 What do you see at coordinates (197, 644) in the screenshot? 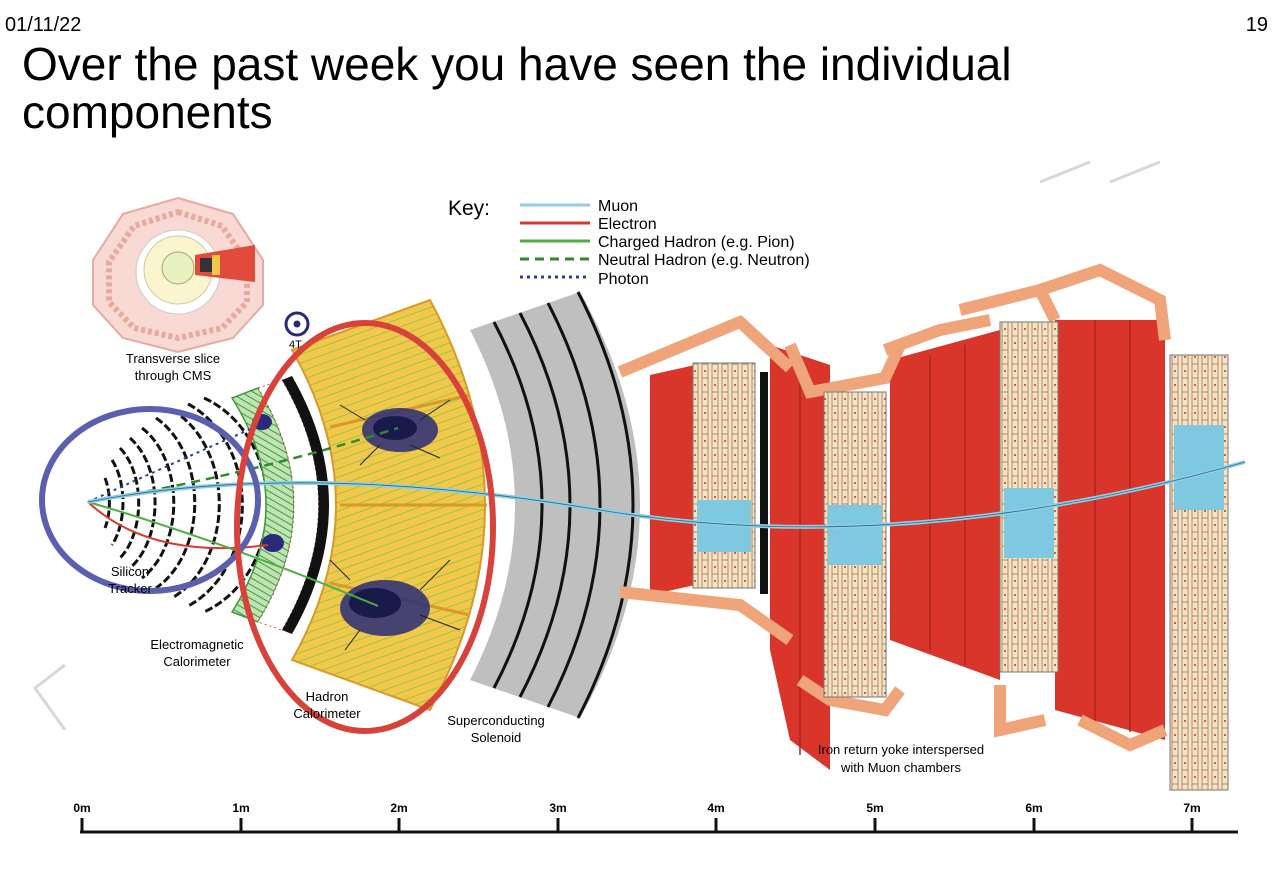
I see `ecal-label-line-1: Electromagnetic` at bounding box center [197, 644].